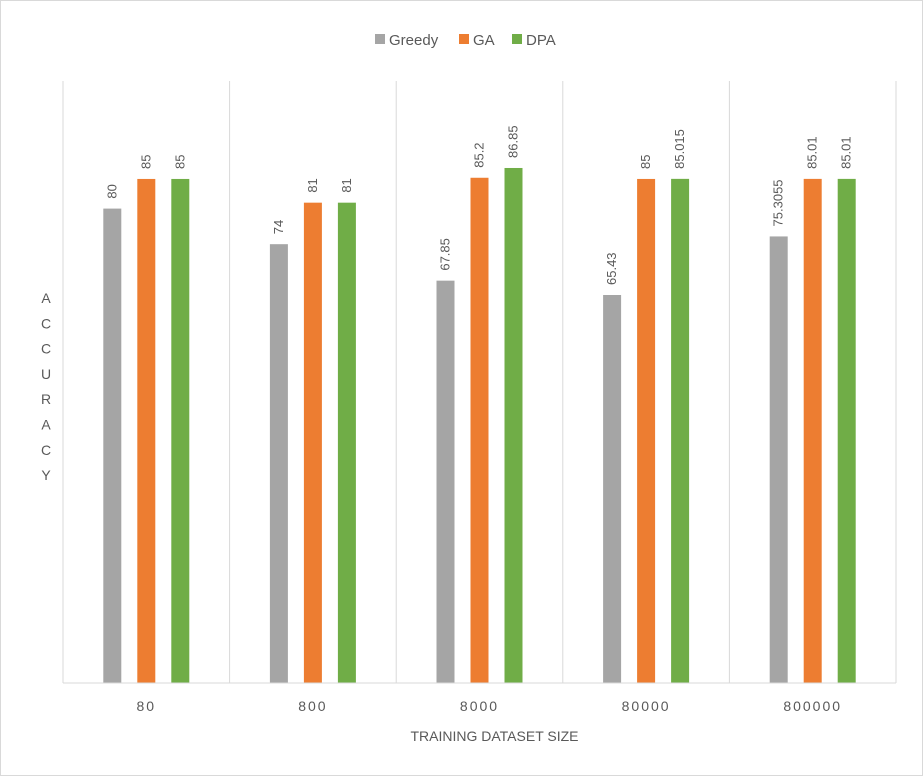 The height and width of the screenshot is (776, 923). What do you see at coordinates (111, 191) in the screenshot?
I see `data-label-greedy-80: 80` at bounding box center [111, 191].